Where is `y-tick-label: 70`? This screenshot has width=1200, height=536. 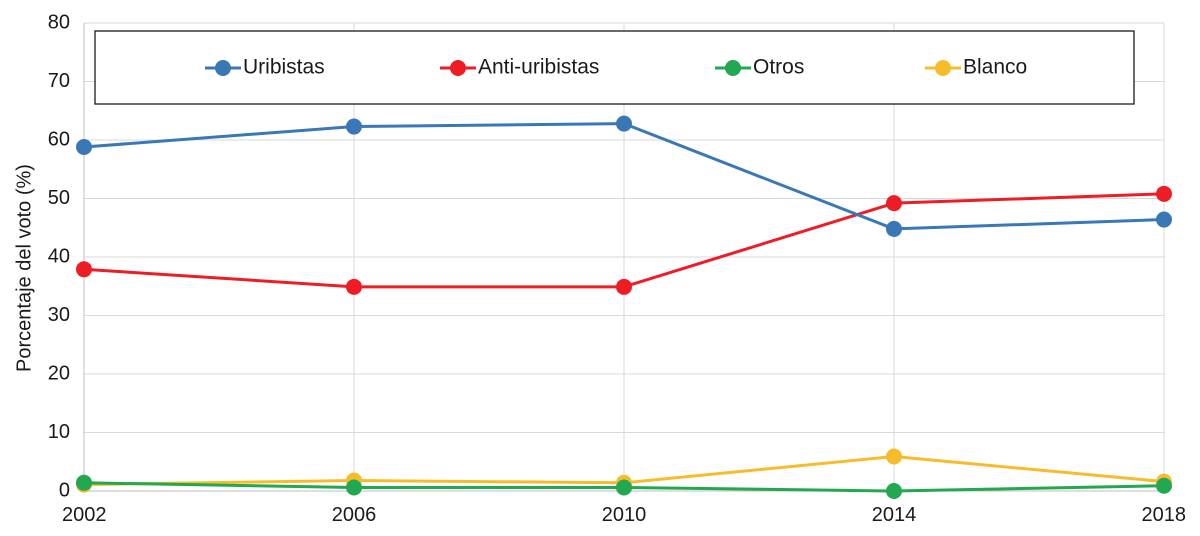
y-tick-label: 70 is located at coordinates (59, 81).